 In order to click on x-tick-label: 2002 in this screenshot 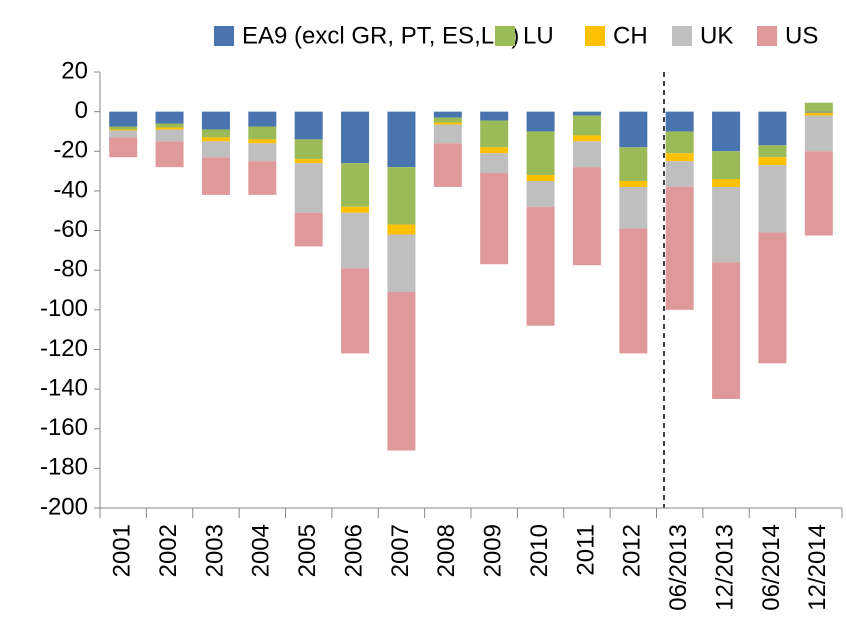, I will do `click(168, 550)`.